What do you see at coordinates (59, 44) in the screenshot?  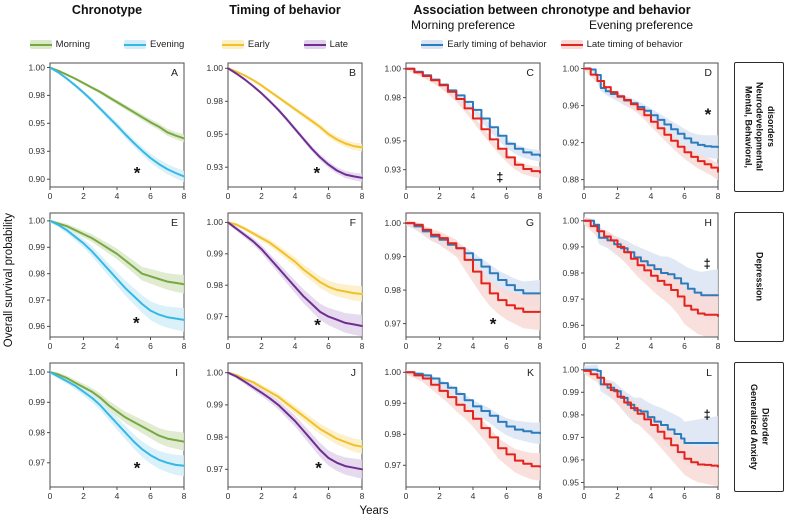 I see `legend-chronotype-item-0: Morning` at bounding box center [59, 44].